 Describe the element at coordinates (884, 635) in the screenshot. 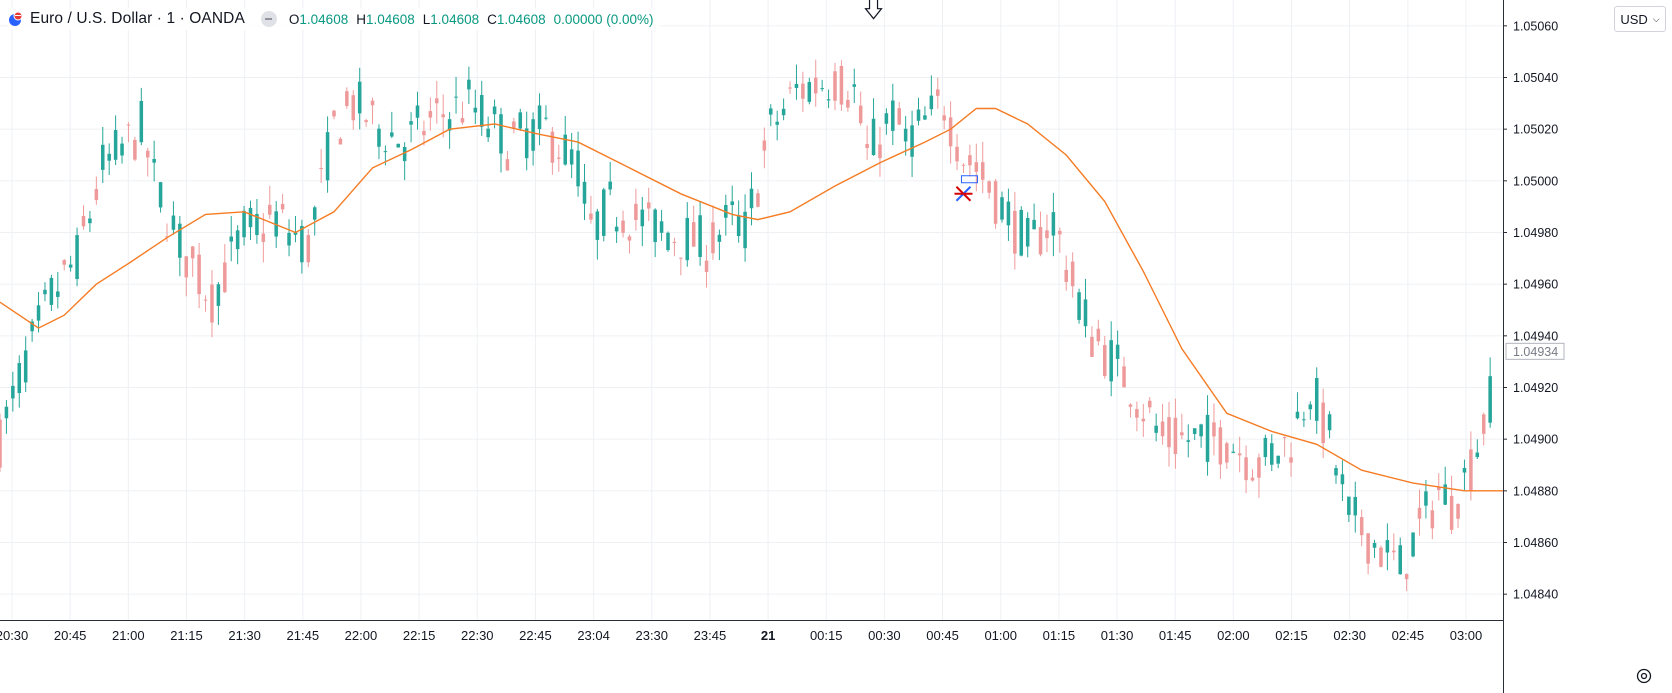

I see `x-tick-label: 00:30` at that location.